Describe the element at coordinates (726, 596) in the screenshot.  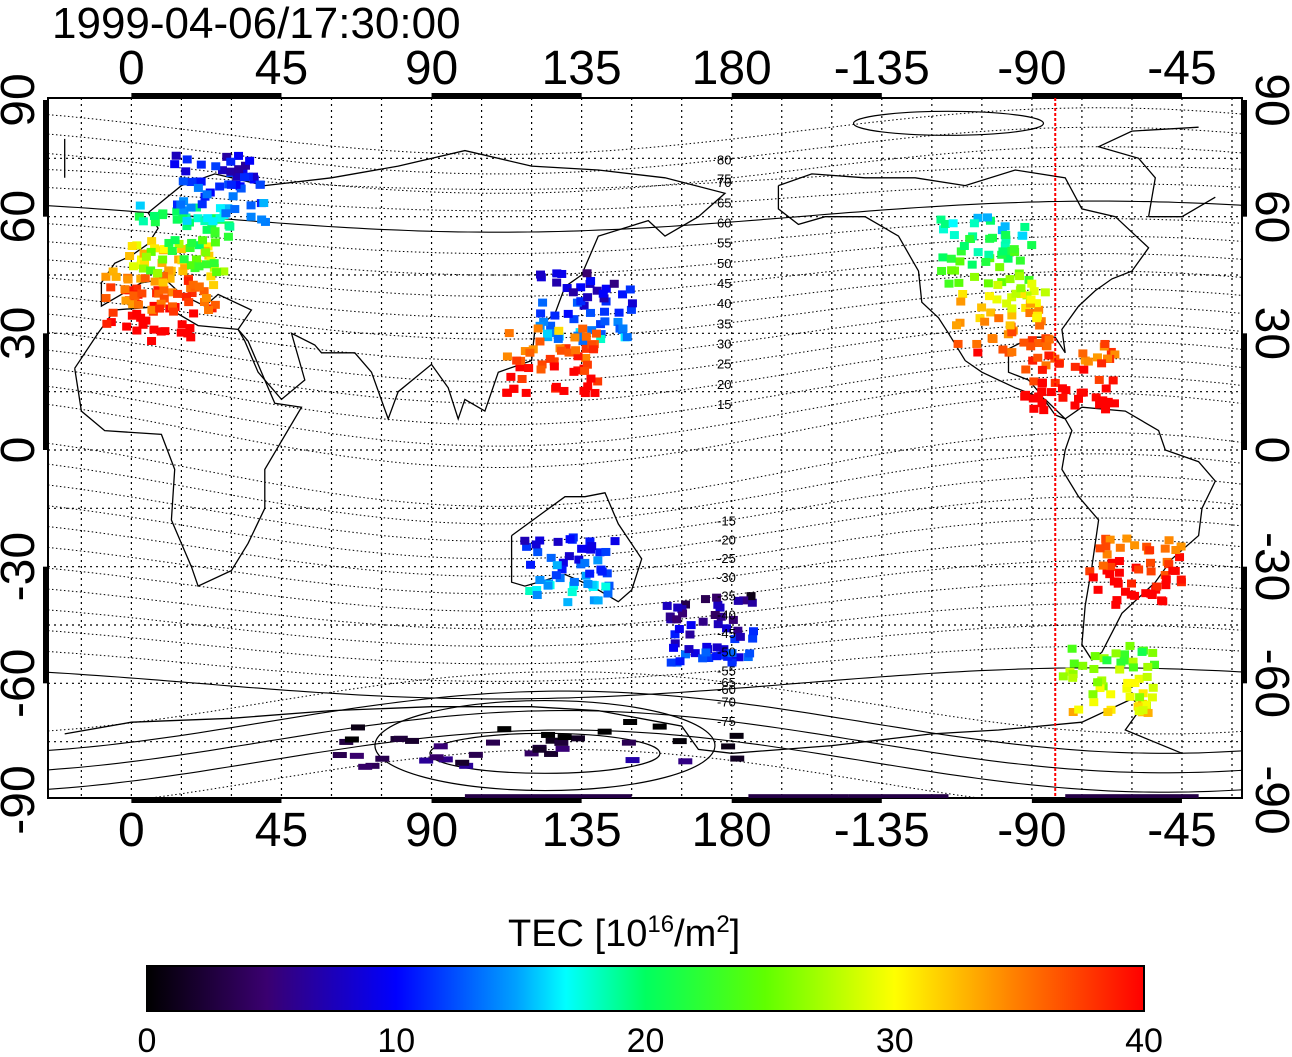
I see `contour-label: -35` at that location.